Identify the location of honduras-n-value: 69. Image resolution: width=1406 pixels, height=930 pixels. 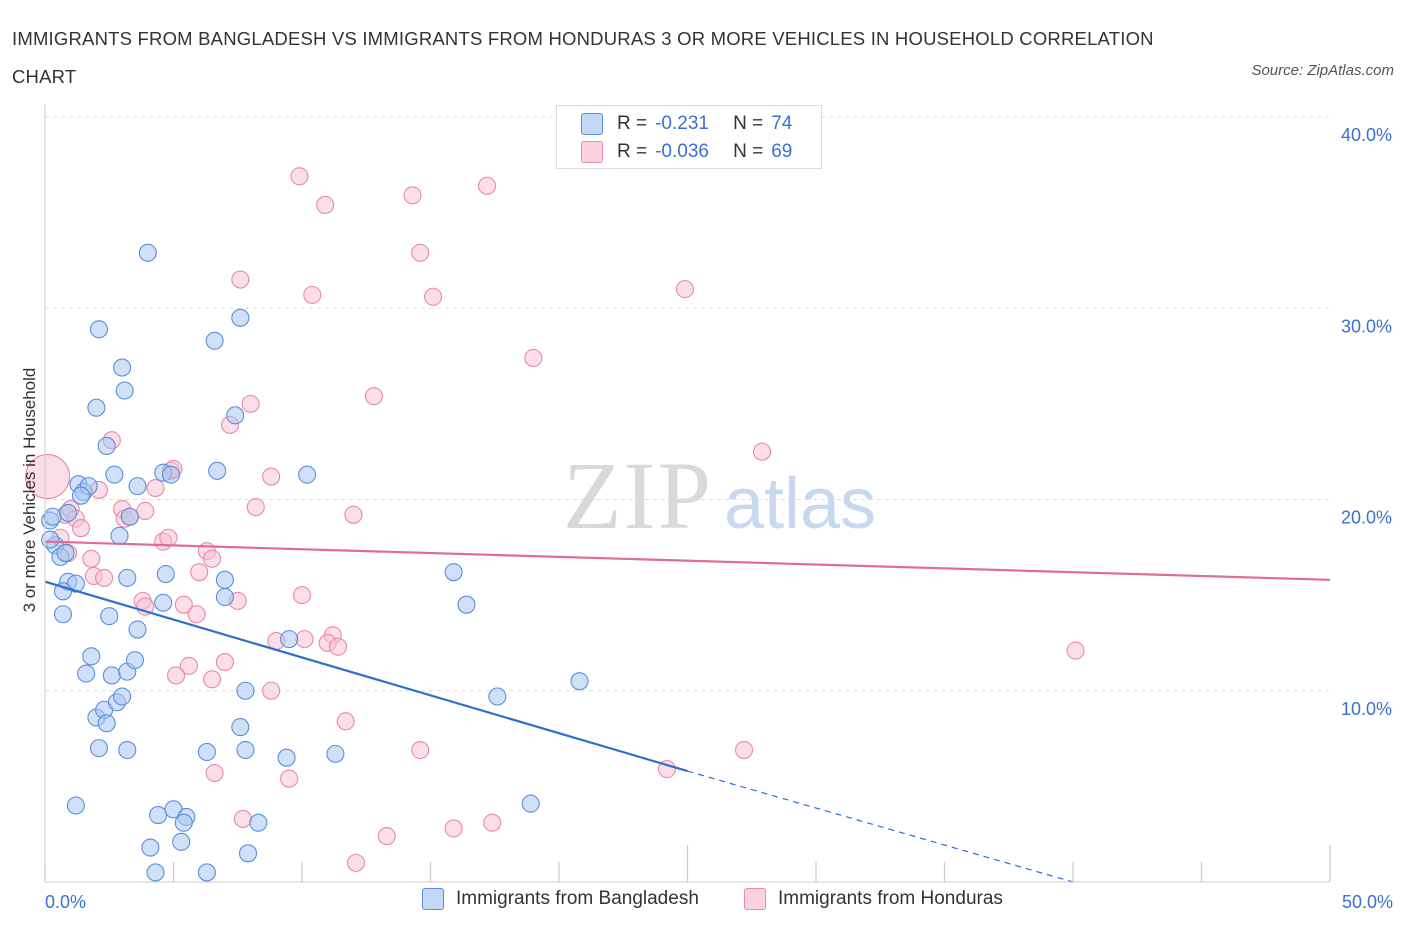
(782, 151).